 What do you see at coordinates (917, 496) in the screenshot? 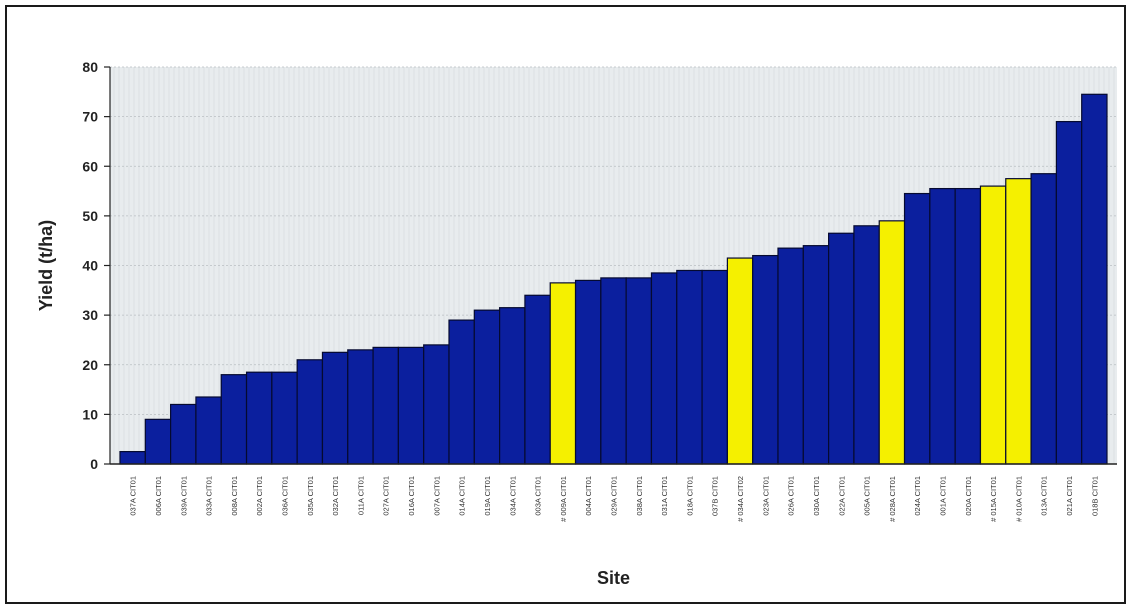
I see `x-tick-label: 024A CIT01` at bounding box center [917, 496].